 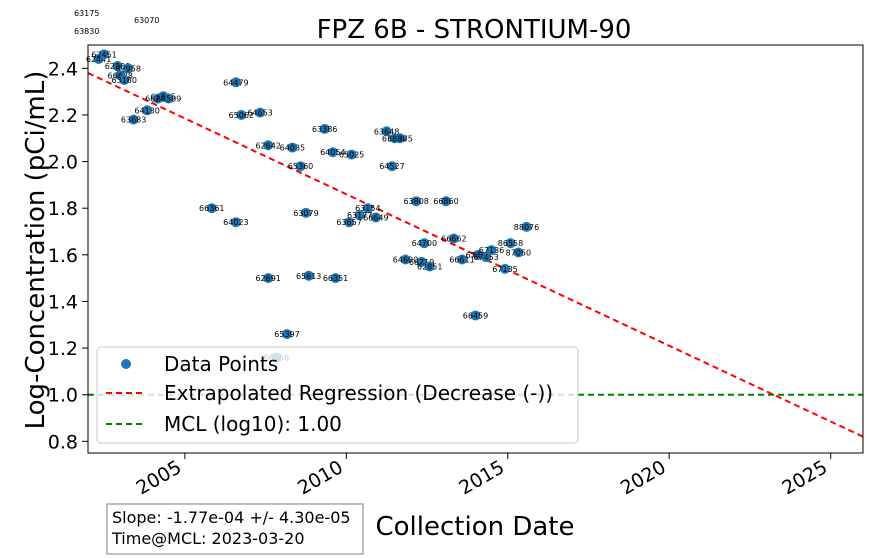 I want to click on point-label: 62958, so click(x=127, y=68).